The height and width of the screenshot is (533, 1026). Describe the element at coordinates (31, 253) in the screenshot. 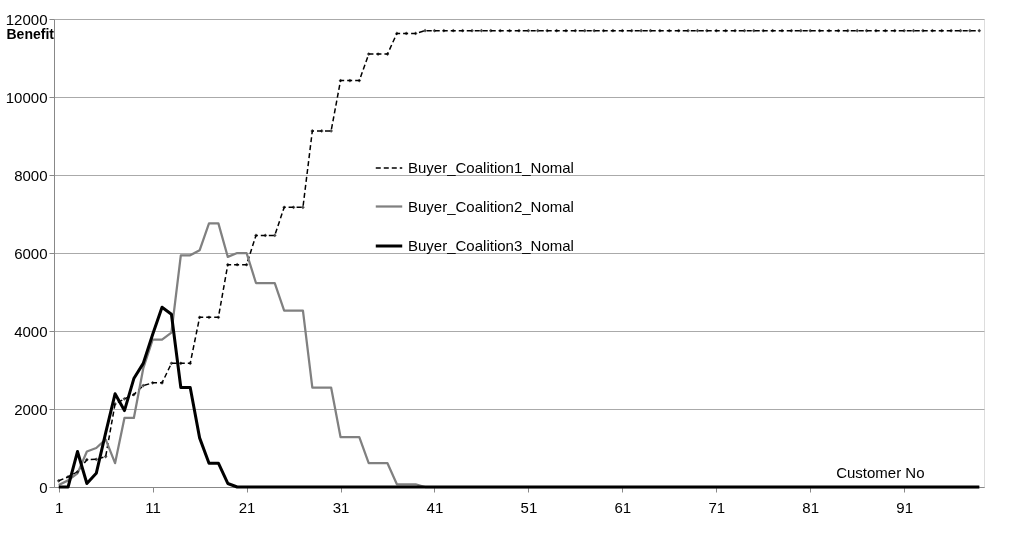

I see `y-tick-label: 6000` at that location.